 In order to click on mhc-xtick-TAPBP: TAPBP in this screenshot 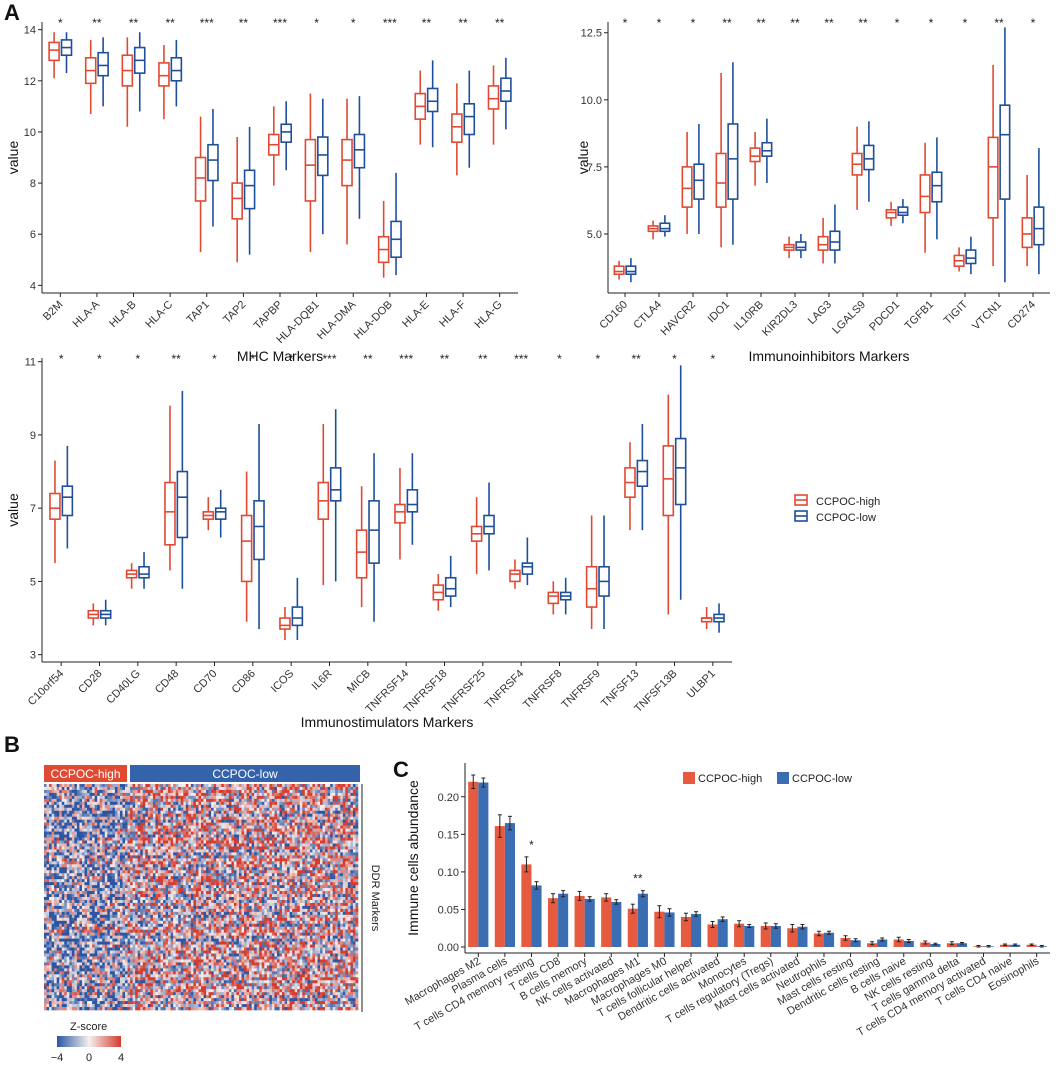, I will do `click(268, 315)`.